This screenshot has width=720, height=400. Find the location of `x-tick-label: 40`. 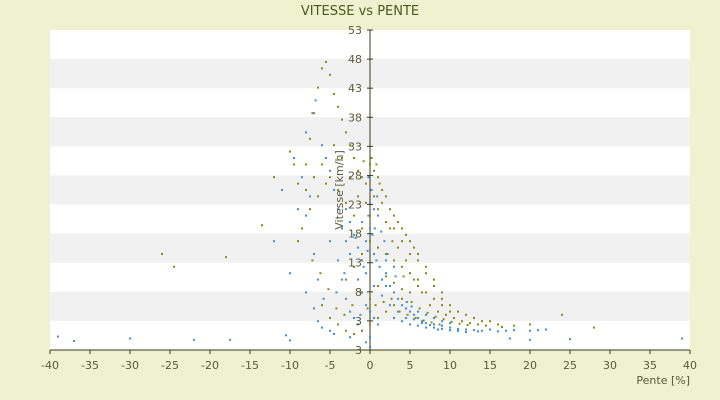

x-tick-label: 40 is located at coordinates (690, 365).